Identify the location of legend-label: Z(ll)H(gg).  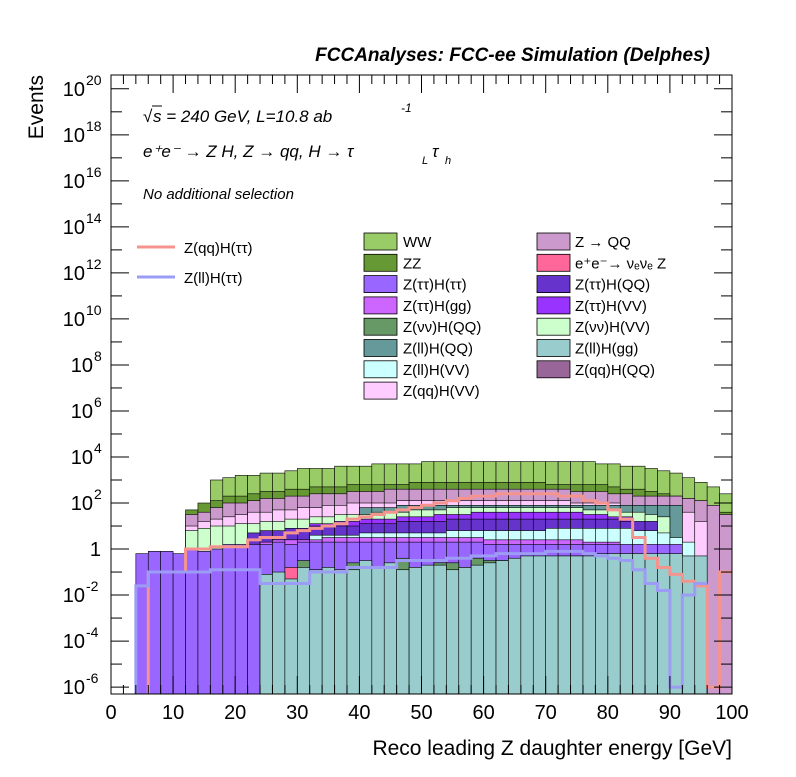
(606, 349).